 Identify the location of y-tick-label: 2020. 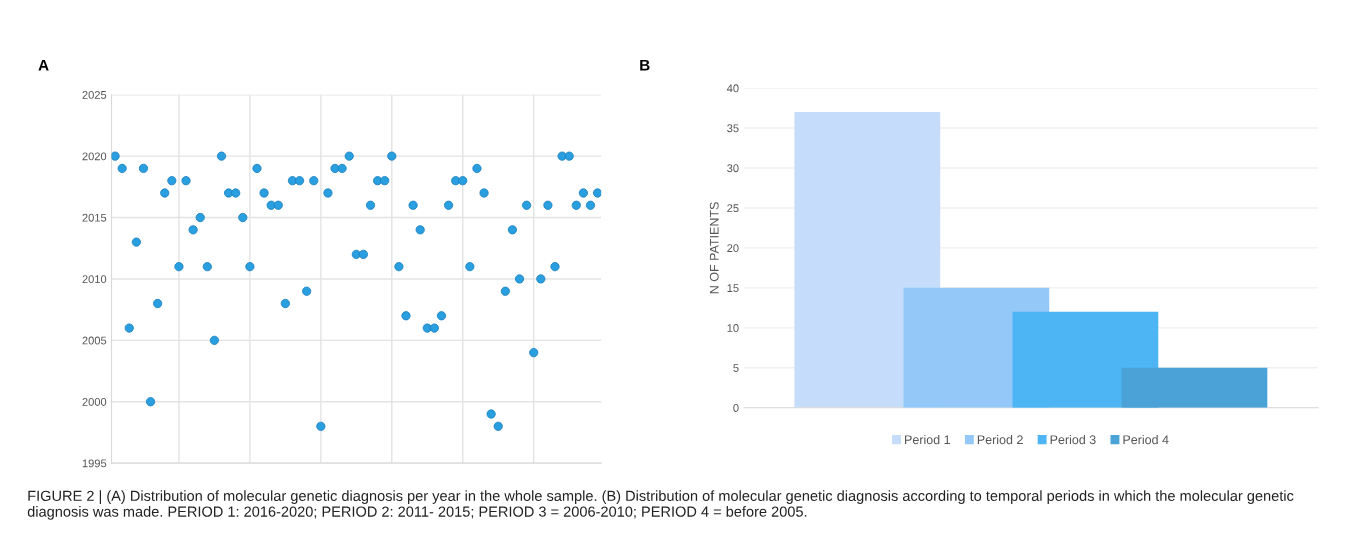
(94, 156).